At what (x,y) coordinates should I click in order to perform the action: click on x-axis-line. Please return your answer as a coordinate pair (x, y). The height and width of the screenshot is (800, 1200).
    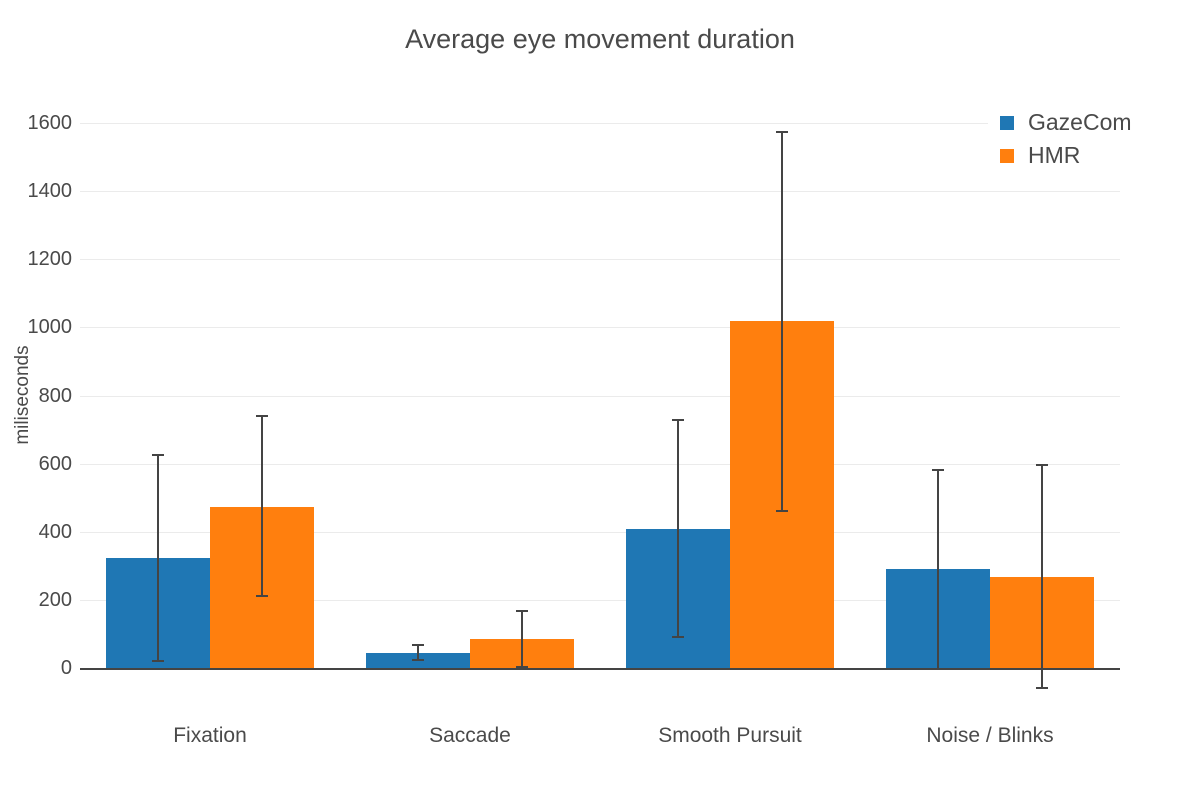
    Looking at the image, I should click on (600, 668).